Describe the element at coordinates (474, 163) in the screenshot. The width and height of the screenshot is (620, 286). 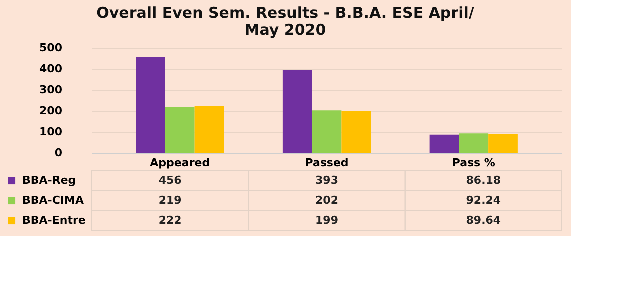
I see `x-tick-label: Pass %` at that location.